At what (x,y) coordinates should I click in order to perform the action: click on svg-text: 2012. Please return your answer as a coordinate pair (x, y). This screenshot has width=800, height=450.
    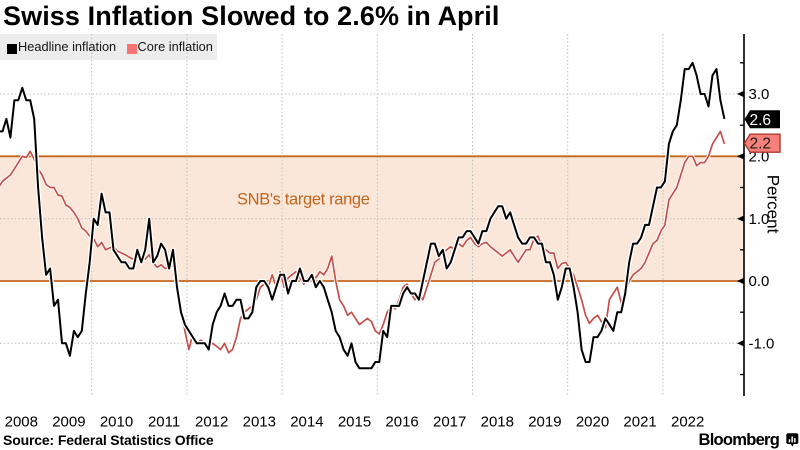
    Looking at the image, I should click on (211, 422).